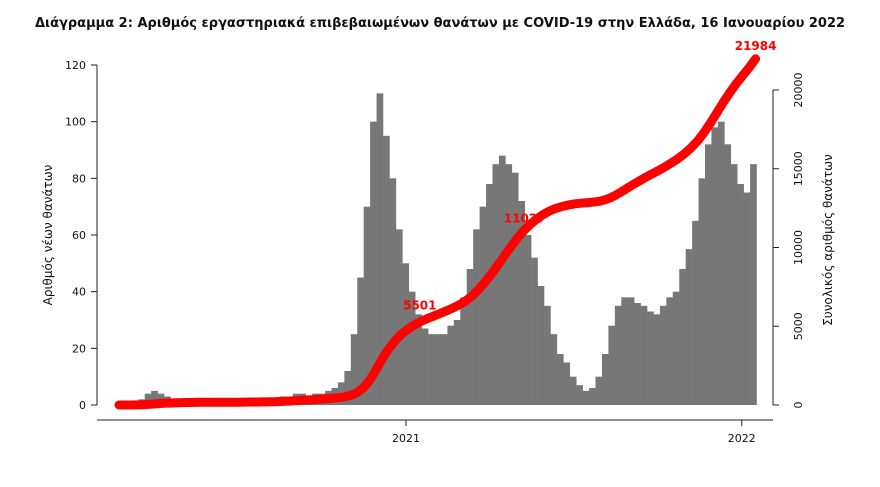 The height and width of the screenshot is (487, 880). Describe the element at coordinates (419, 305) in the screenshot. I see `annotation-label: 5501` at that location.